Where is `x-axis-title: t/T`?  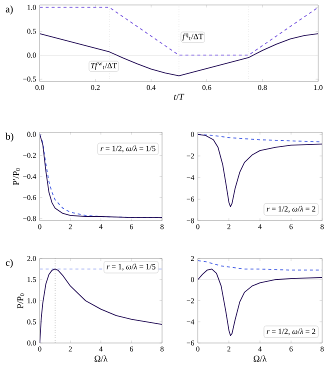 x-axis-title: t/T is located at coordinates (179, 97).